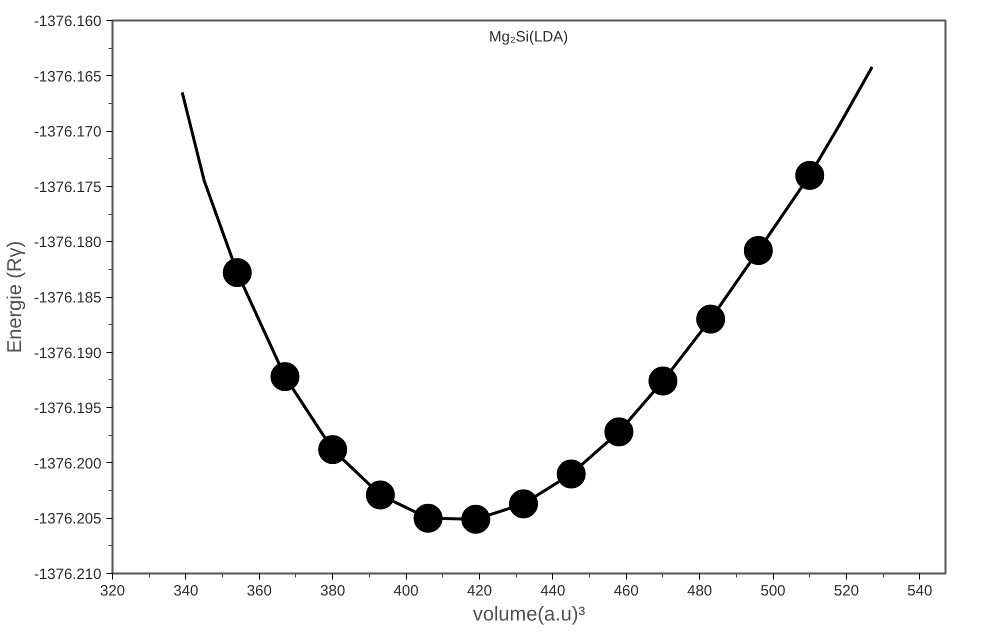 Image resolution: width=989 pixels, height=632 pixels. Describe the element at coordinates (68, 519) in the screenshot. I see `y-tick-label: -1376.205` at that location.